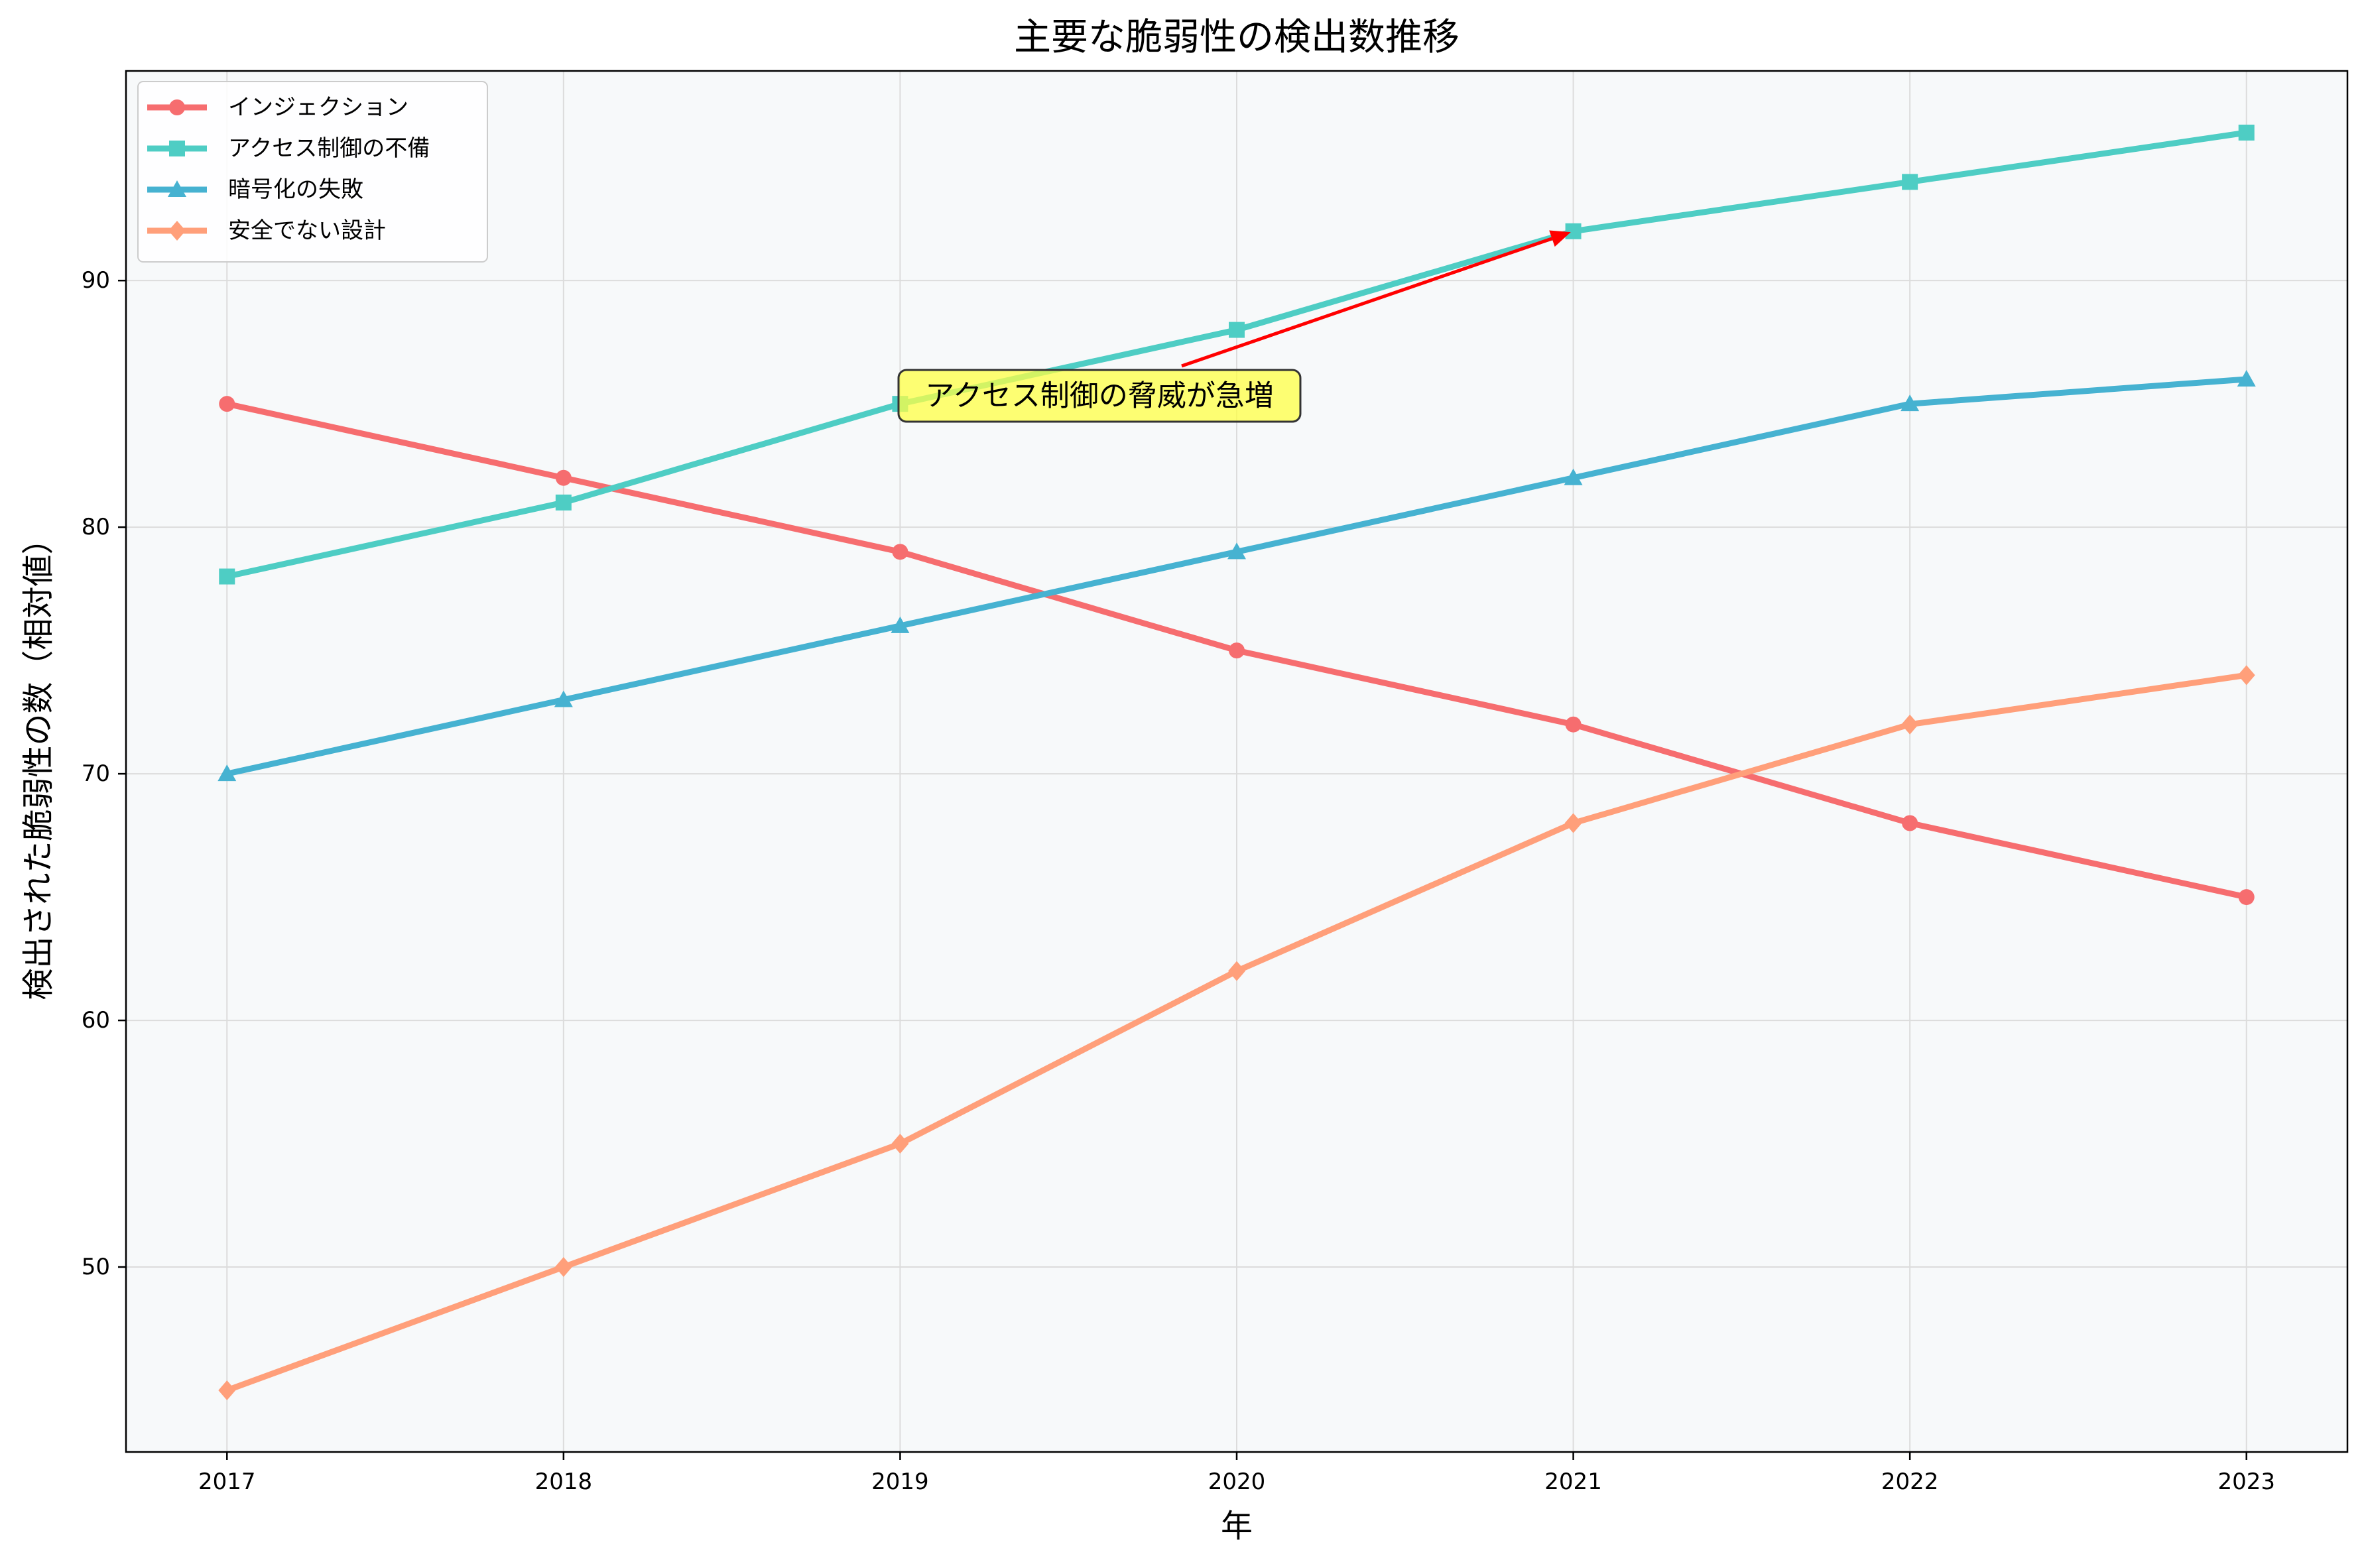 Image resolution: width=2366 pixels, height=1568 pixels. I want to click on annotation-arrowhead, so click(1560, 238).